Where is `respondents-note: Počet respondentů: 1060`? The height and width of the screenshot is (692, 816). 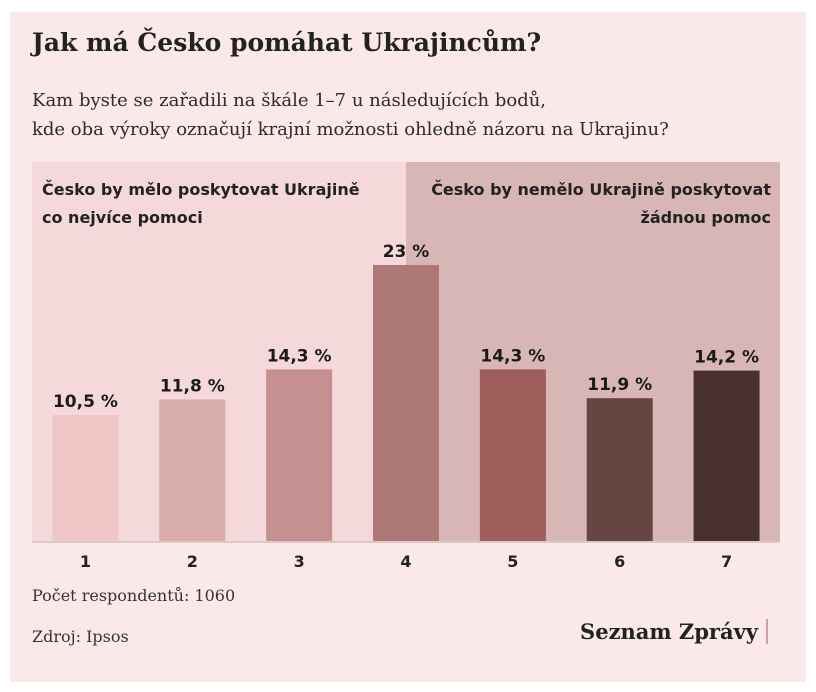
respondents-note: Počet respondentů: 1060 is located at coordinates (134, 595).